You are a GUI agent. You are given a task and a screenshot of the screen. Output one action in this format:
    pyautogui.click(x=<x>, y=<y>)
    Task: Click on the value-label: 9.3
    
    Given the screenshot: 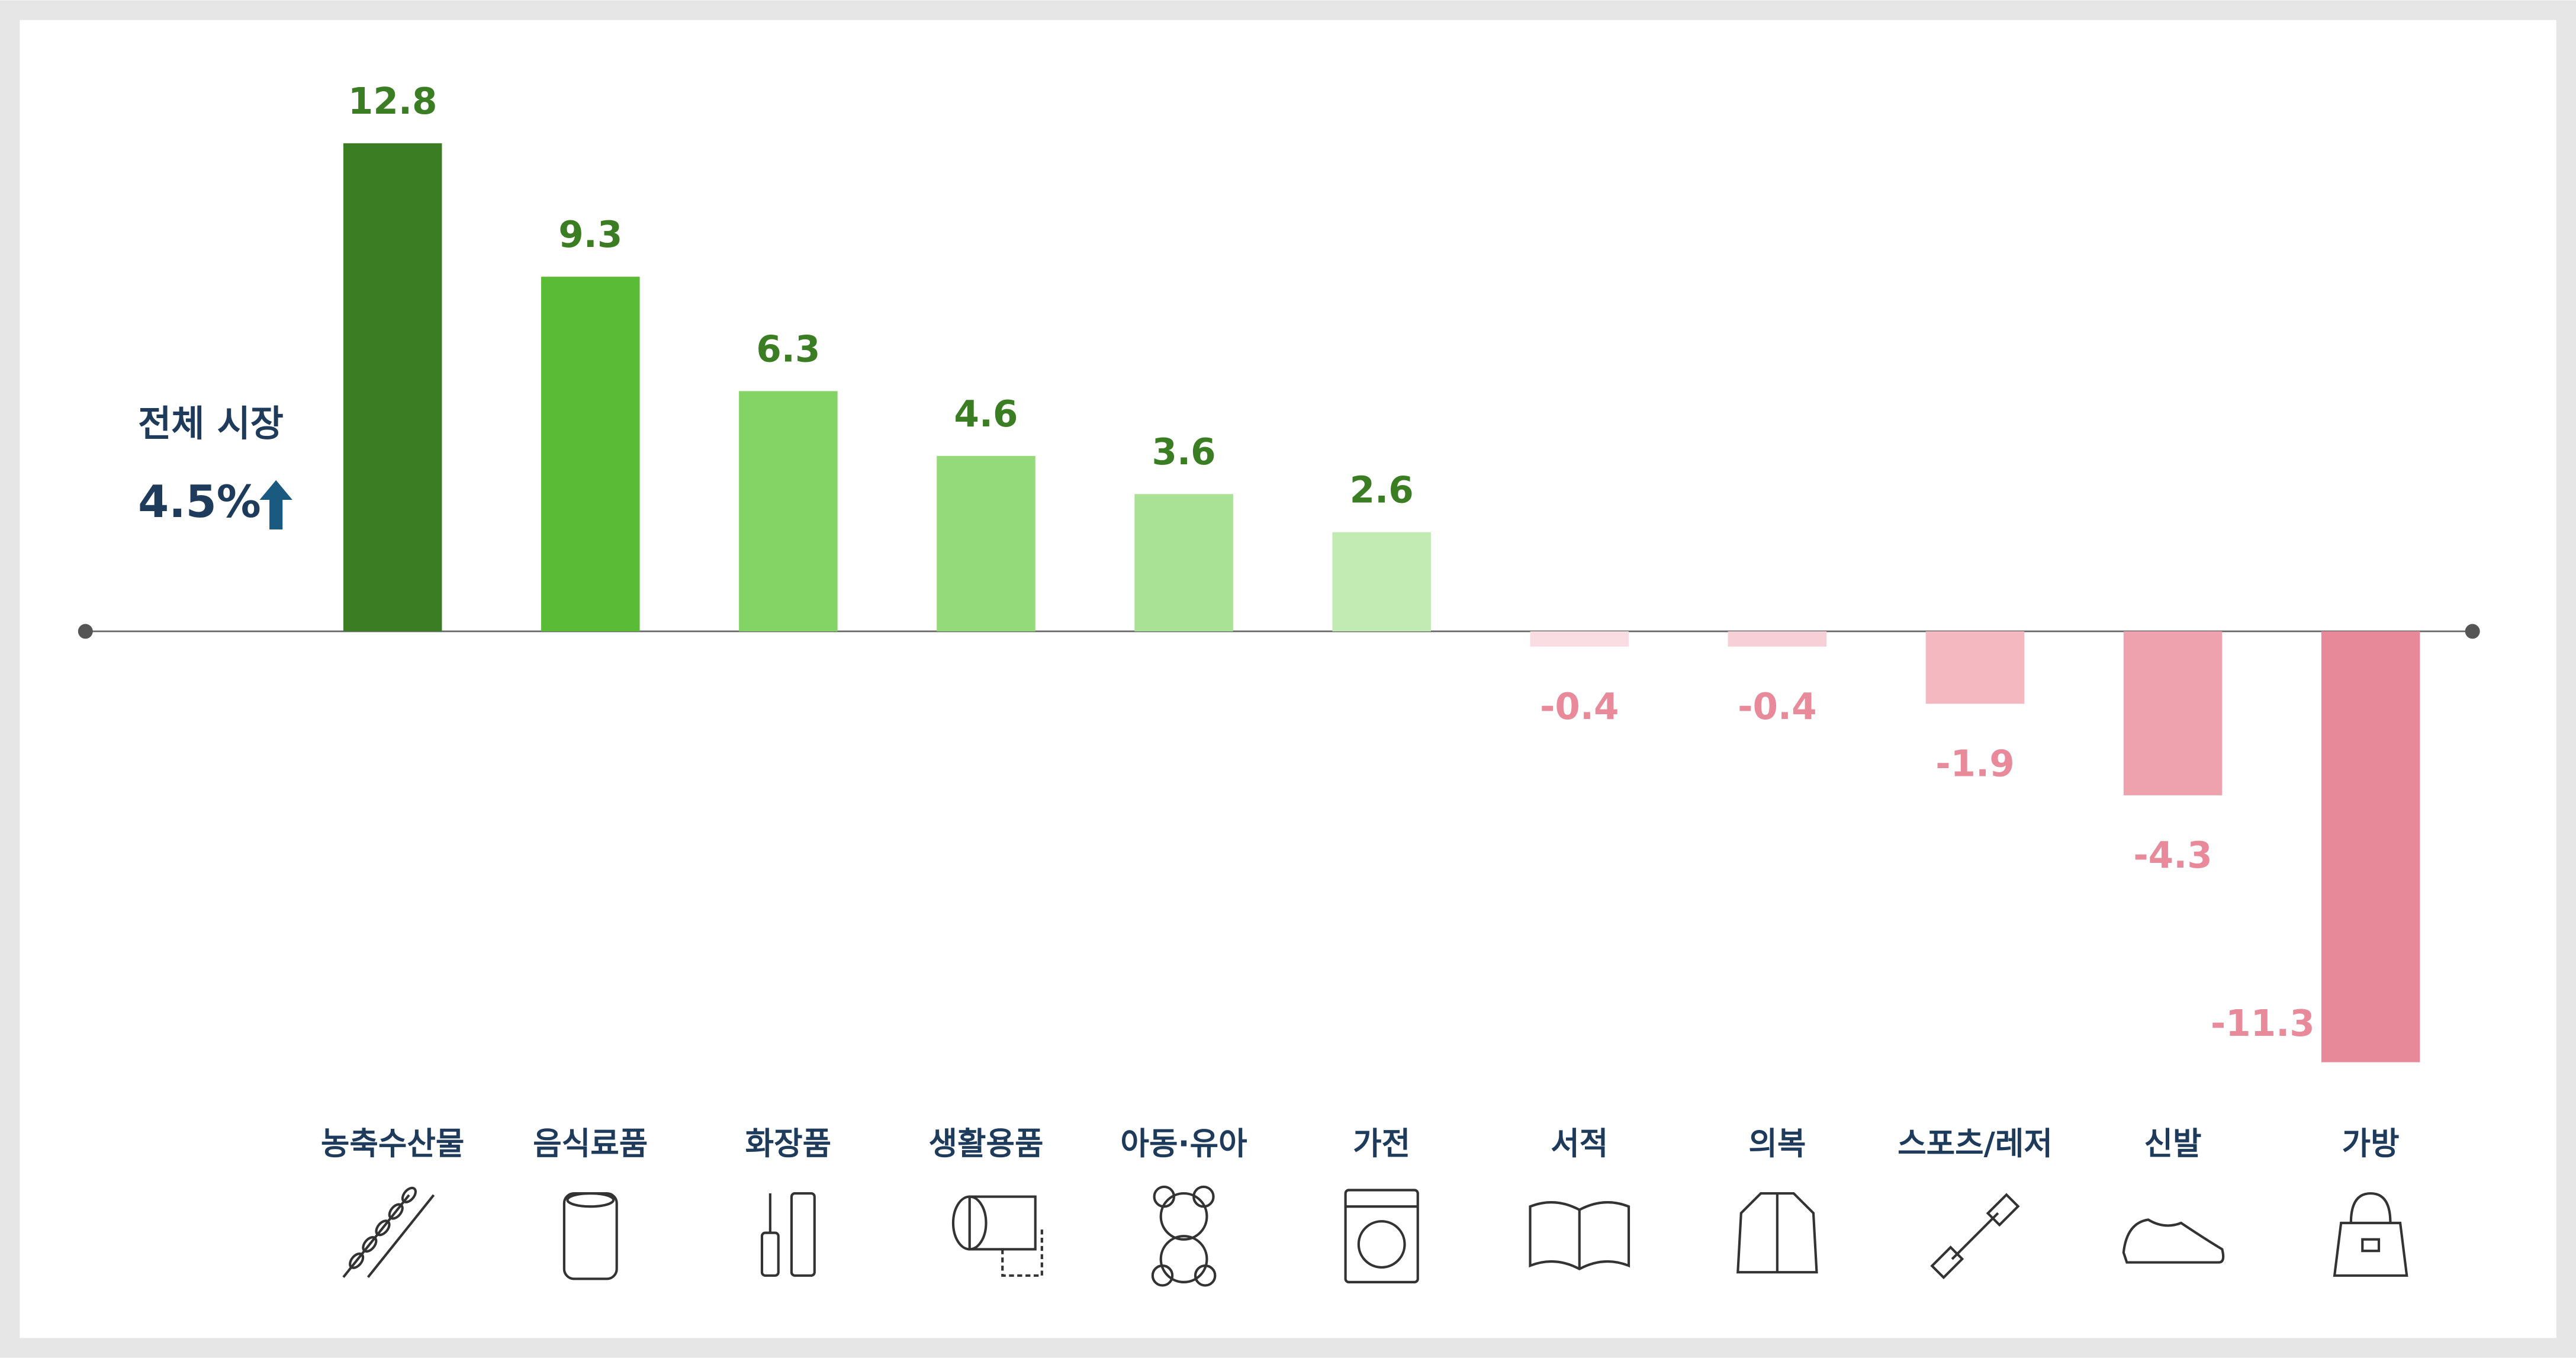 What is the action you would take?
    pyautogui.click(x=590, y=235)
    